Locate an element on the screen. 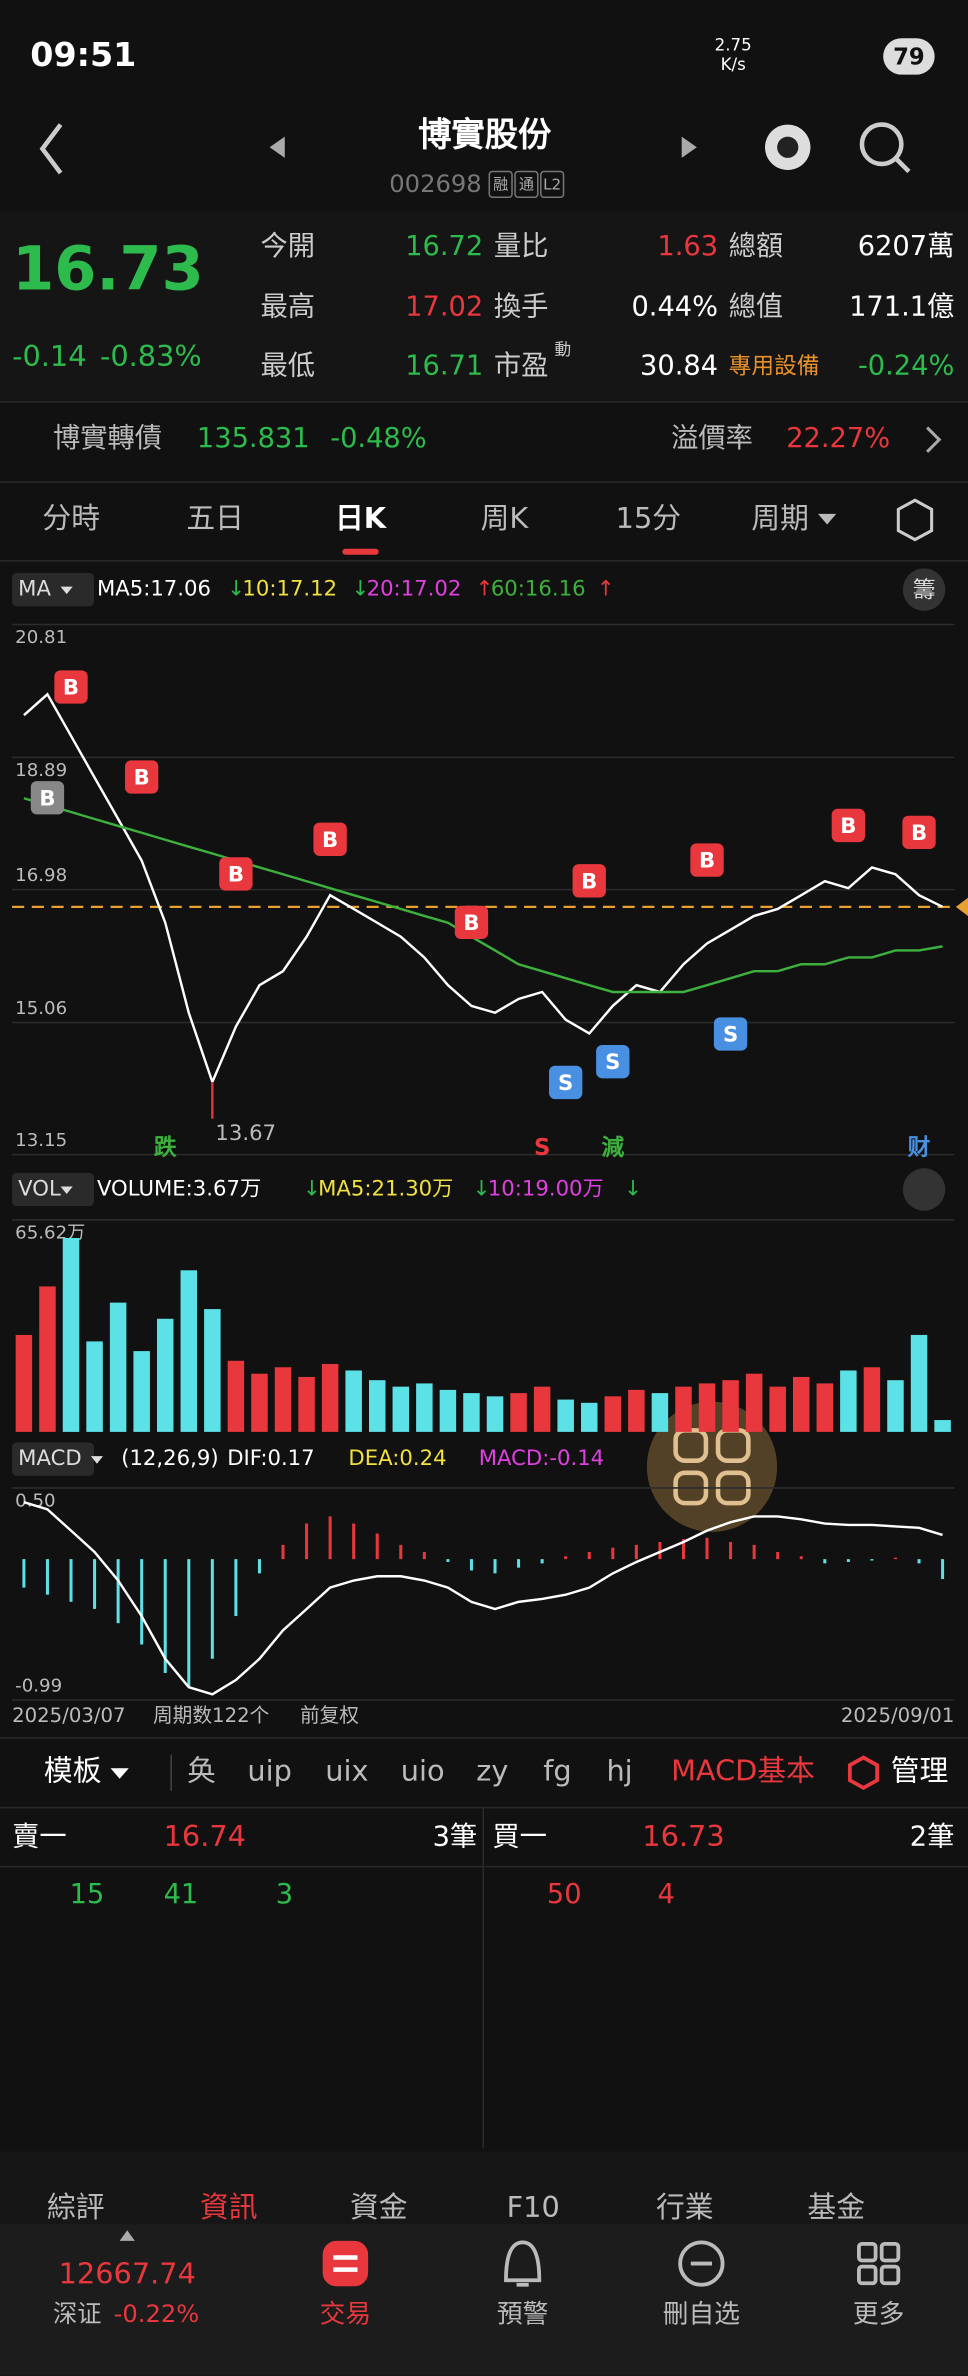 This screenshot has height=2376, width=968. toolbar-item: uip is located at coordinates (269, 1771).